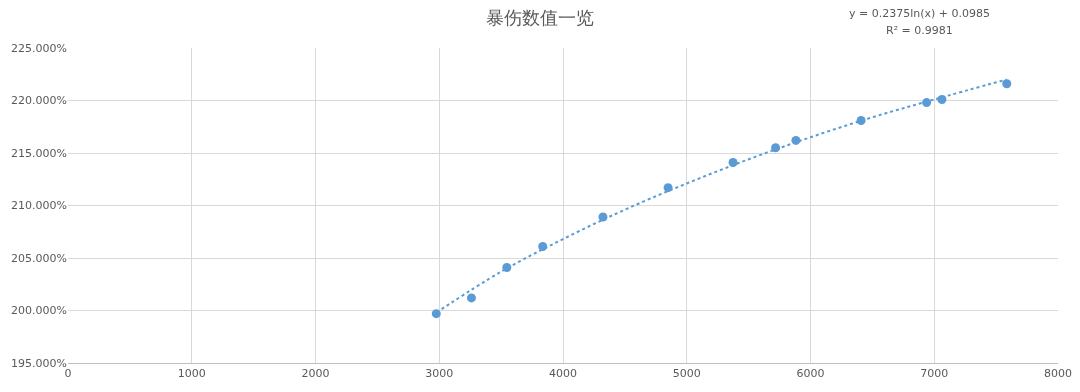  What do you see at coordinates (39, 258) in the screenshot?
I see `y-tick-label: 205.000%` at bounding box center [39, 258].